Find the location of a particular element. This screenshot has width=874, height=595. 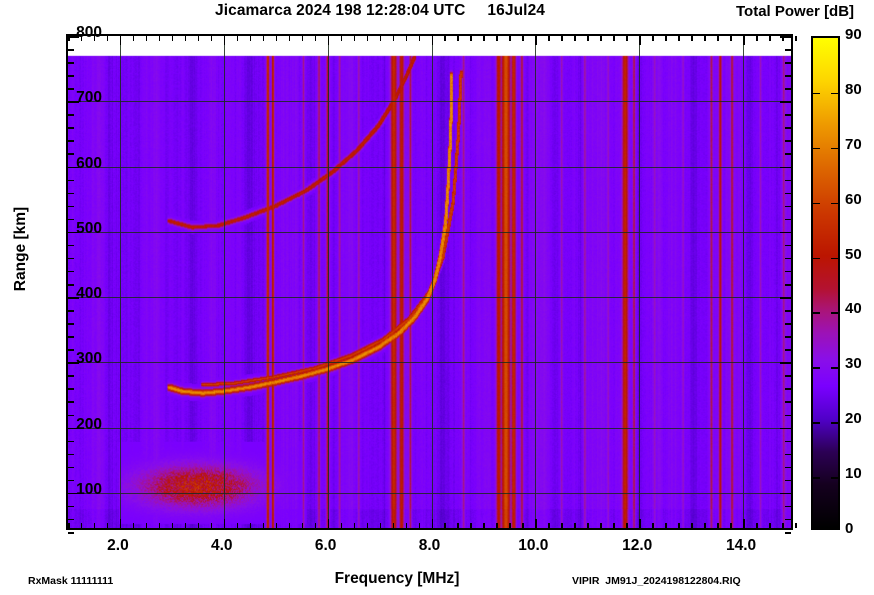

x-tick-label: 6.0 is located at coordinates (325, 545).